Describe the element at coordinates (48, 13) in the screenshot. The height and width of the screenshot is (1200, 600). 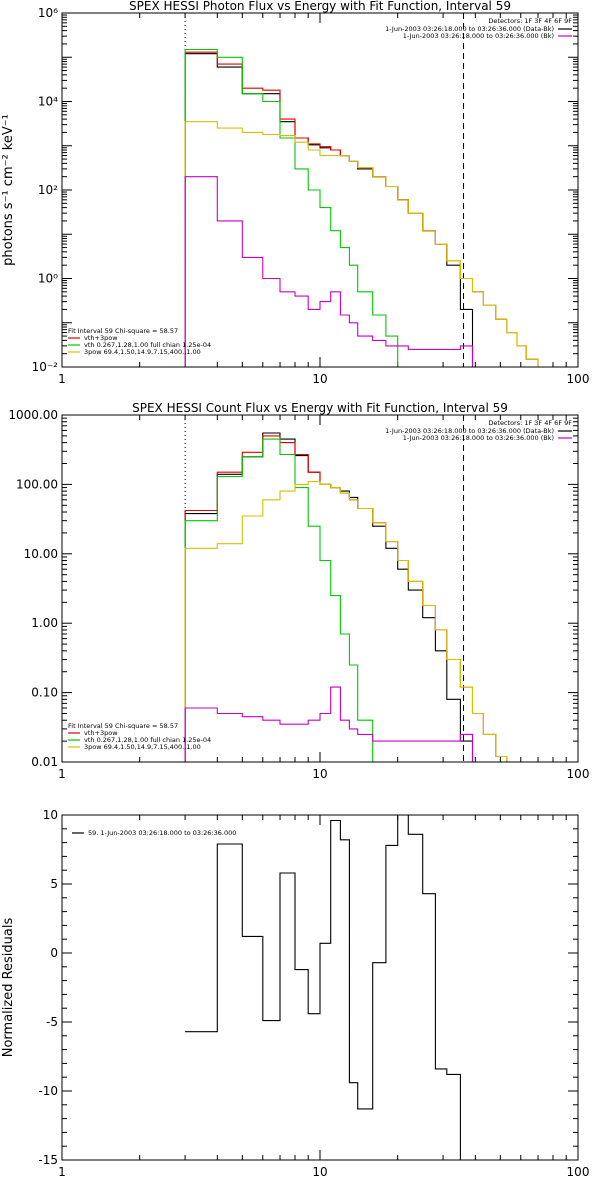
I see `y-tick-label: 10⁶` at that location.